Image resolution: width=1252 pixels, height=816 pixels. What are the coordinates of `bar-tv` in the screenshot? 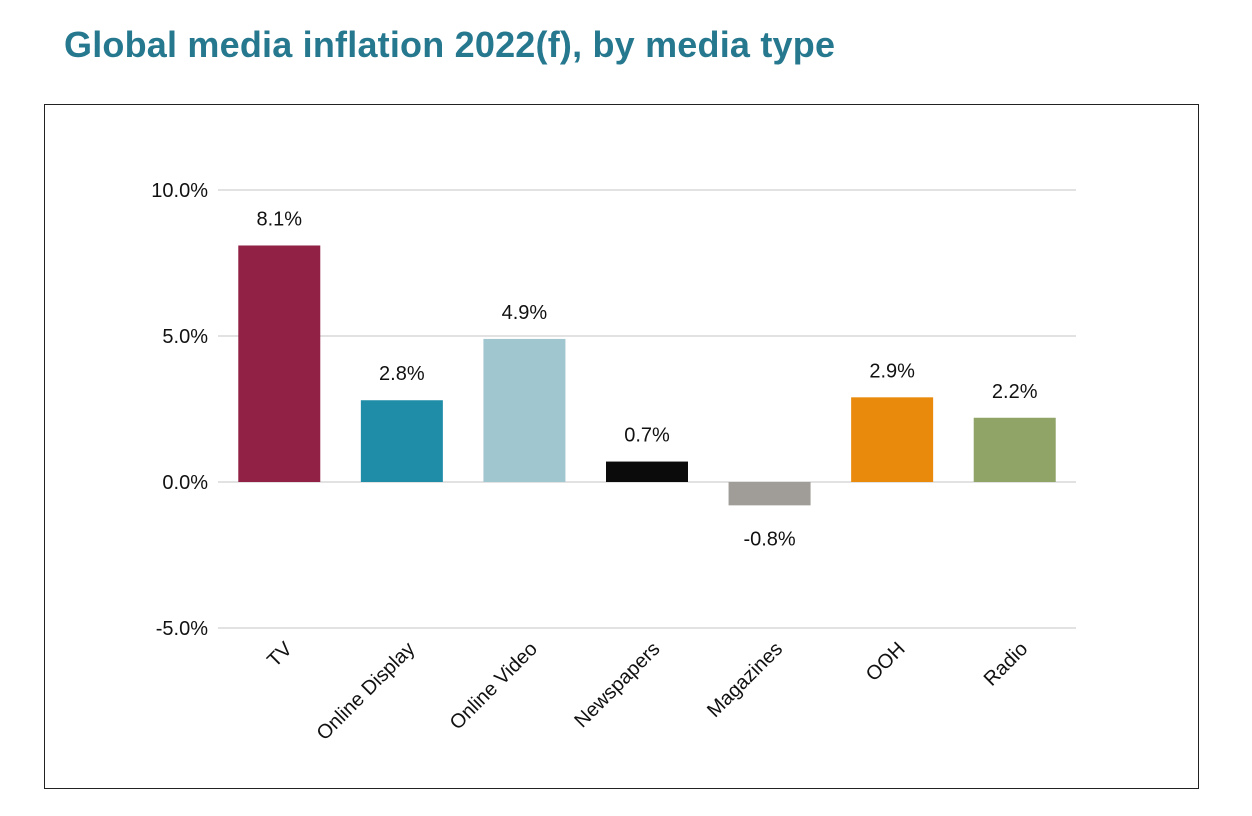 It's located at (279, 363).